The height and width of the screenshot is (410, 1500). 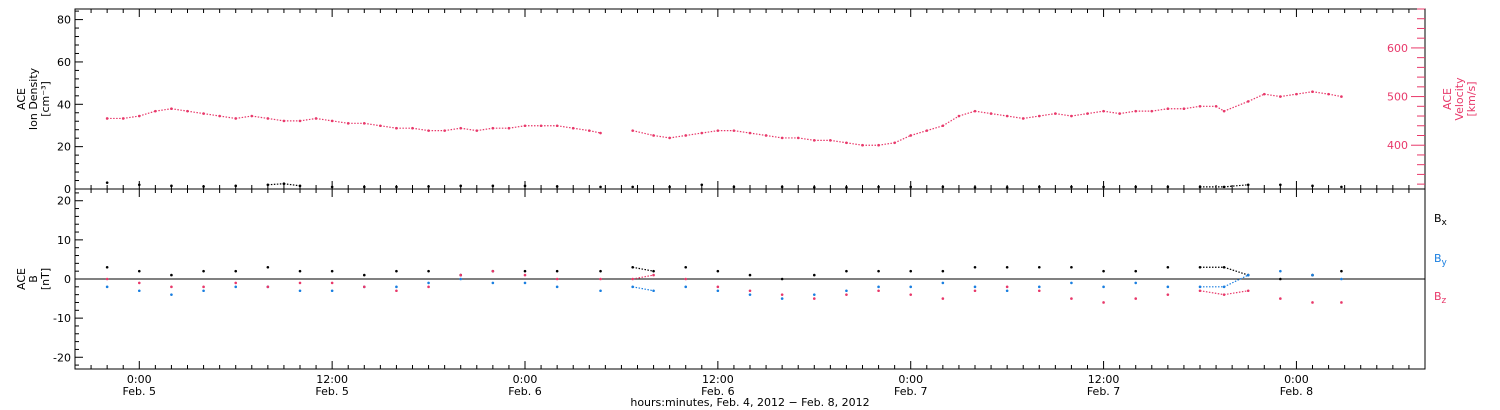 I want to click on y-tick-label: 10, so click(x=64, y=240).